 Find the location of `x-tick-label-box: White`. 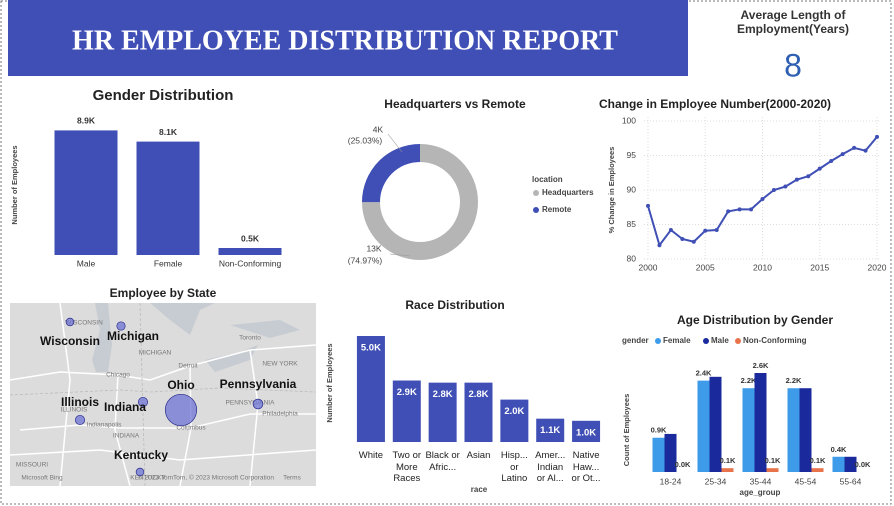

x-tick-label-box: White is located at coordinates (371, 455).